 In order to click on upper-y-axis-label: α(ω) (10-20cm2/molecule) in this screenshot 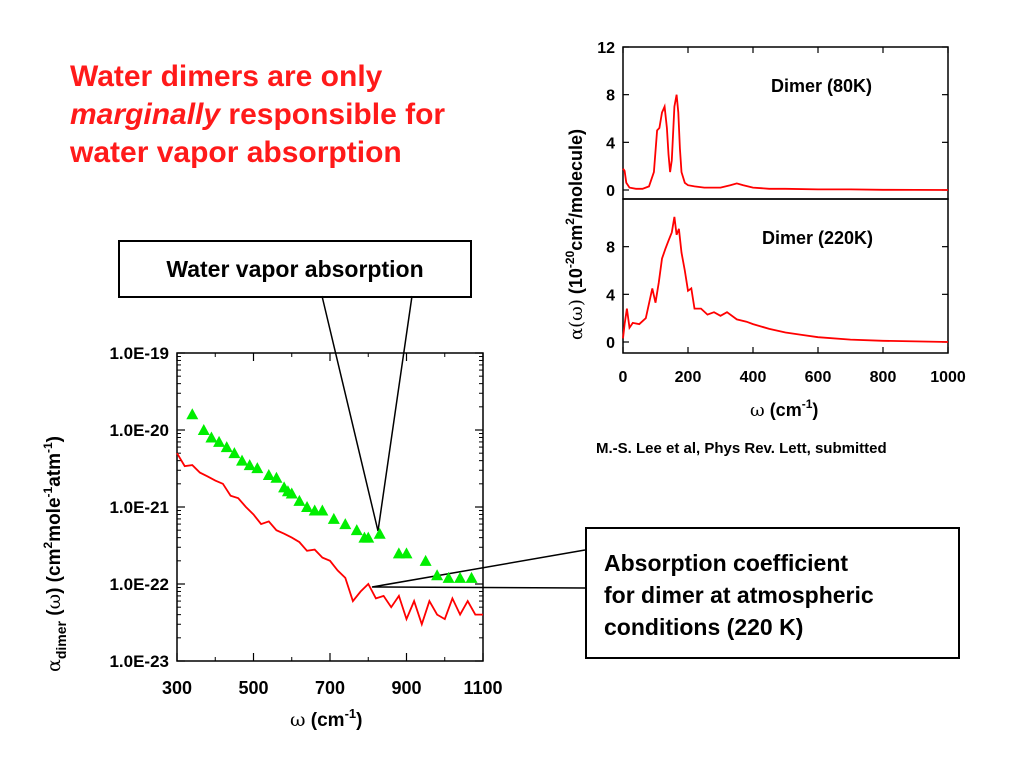, I will do `click(575, 234)`.